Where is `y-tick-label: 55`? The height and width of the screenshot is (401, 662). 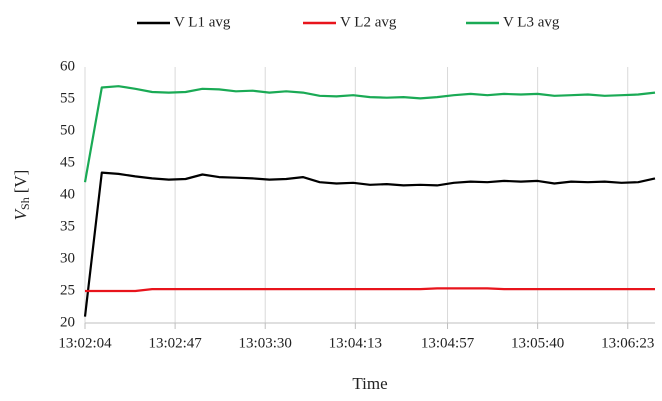 y-tick-label: 55 is located at coordinates (67, 98).